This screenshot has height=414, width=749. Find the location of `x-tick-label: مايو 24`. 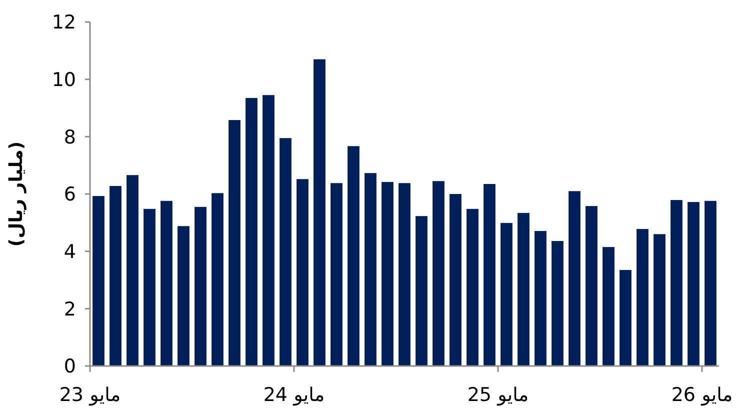

x-tick-label: مايو 24 is located at coordinates (294, 395).